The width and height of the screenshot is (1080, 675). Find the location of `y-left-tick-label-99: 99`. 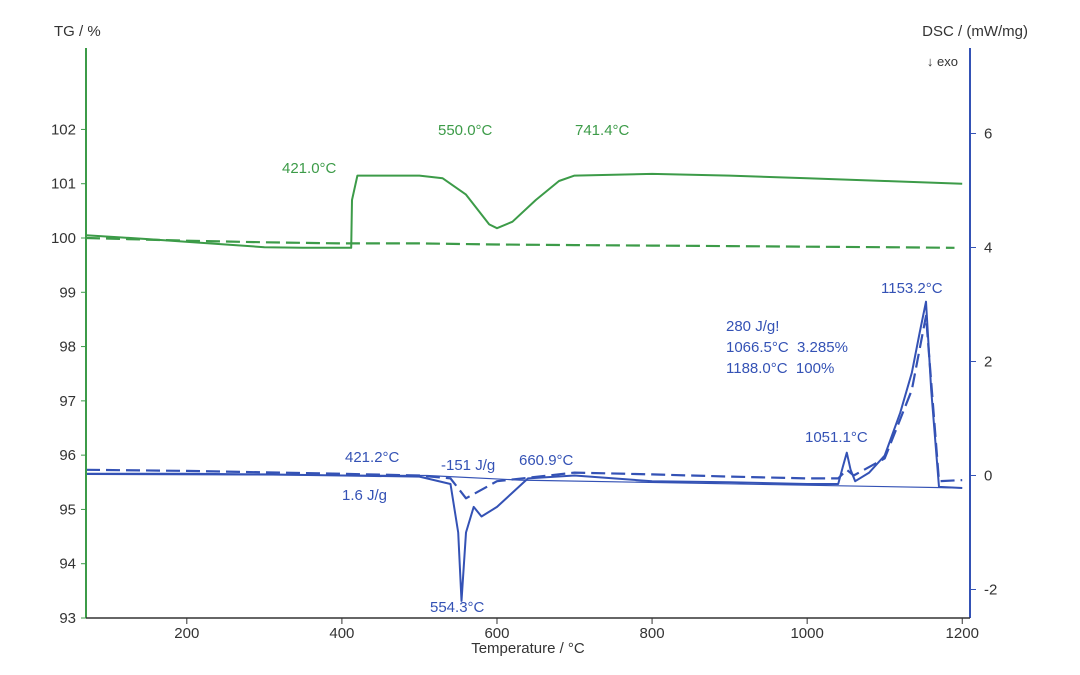

y-left-tick-label-99: 99 is located at coordinates (67, 292).